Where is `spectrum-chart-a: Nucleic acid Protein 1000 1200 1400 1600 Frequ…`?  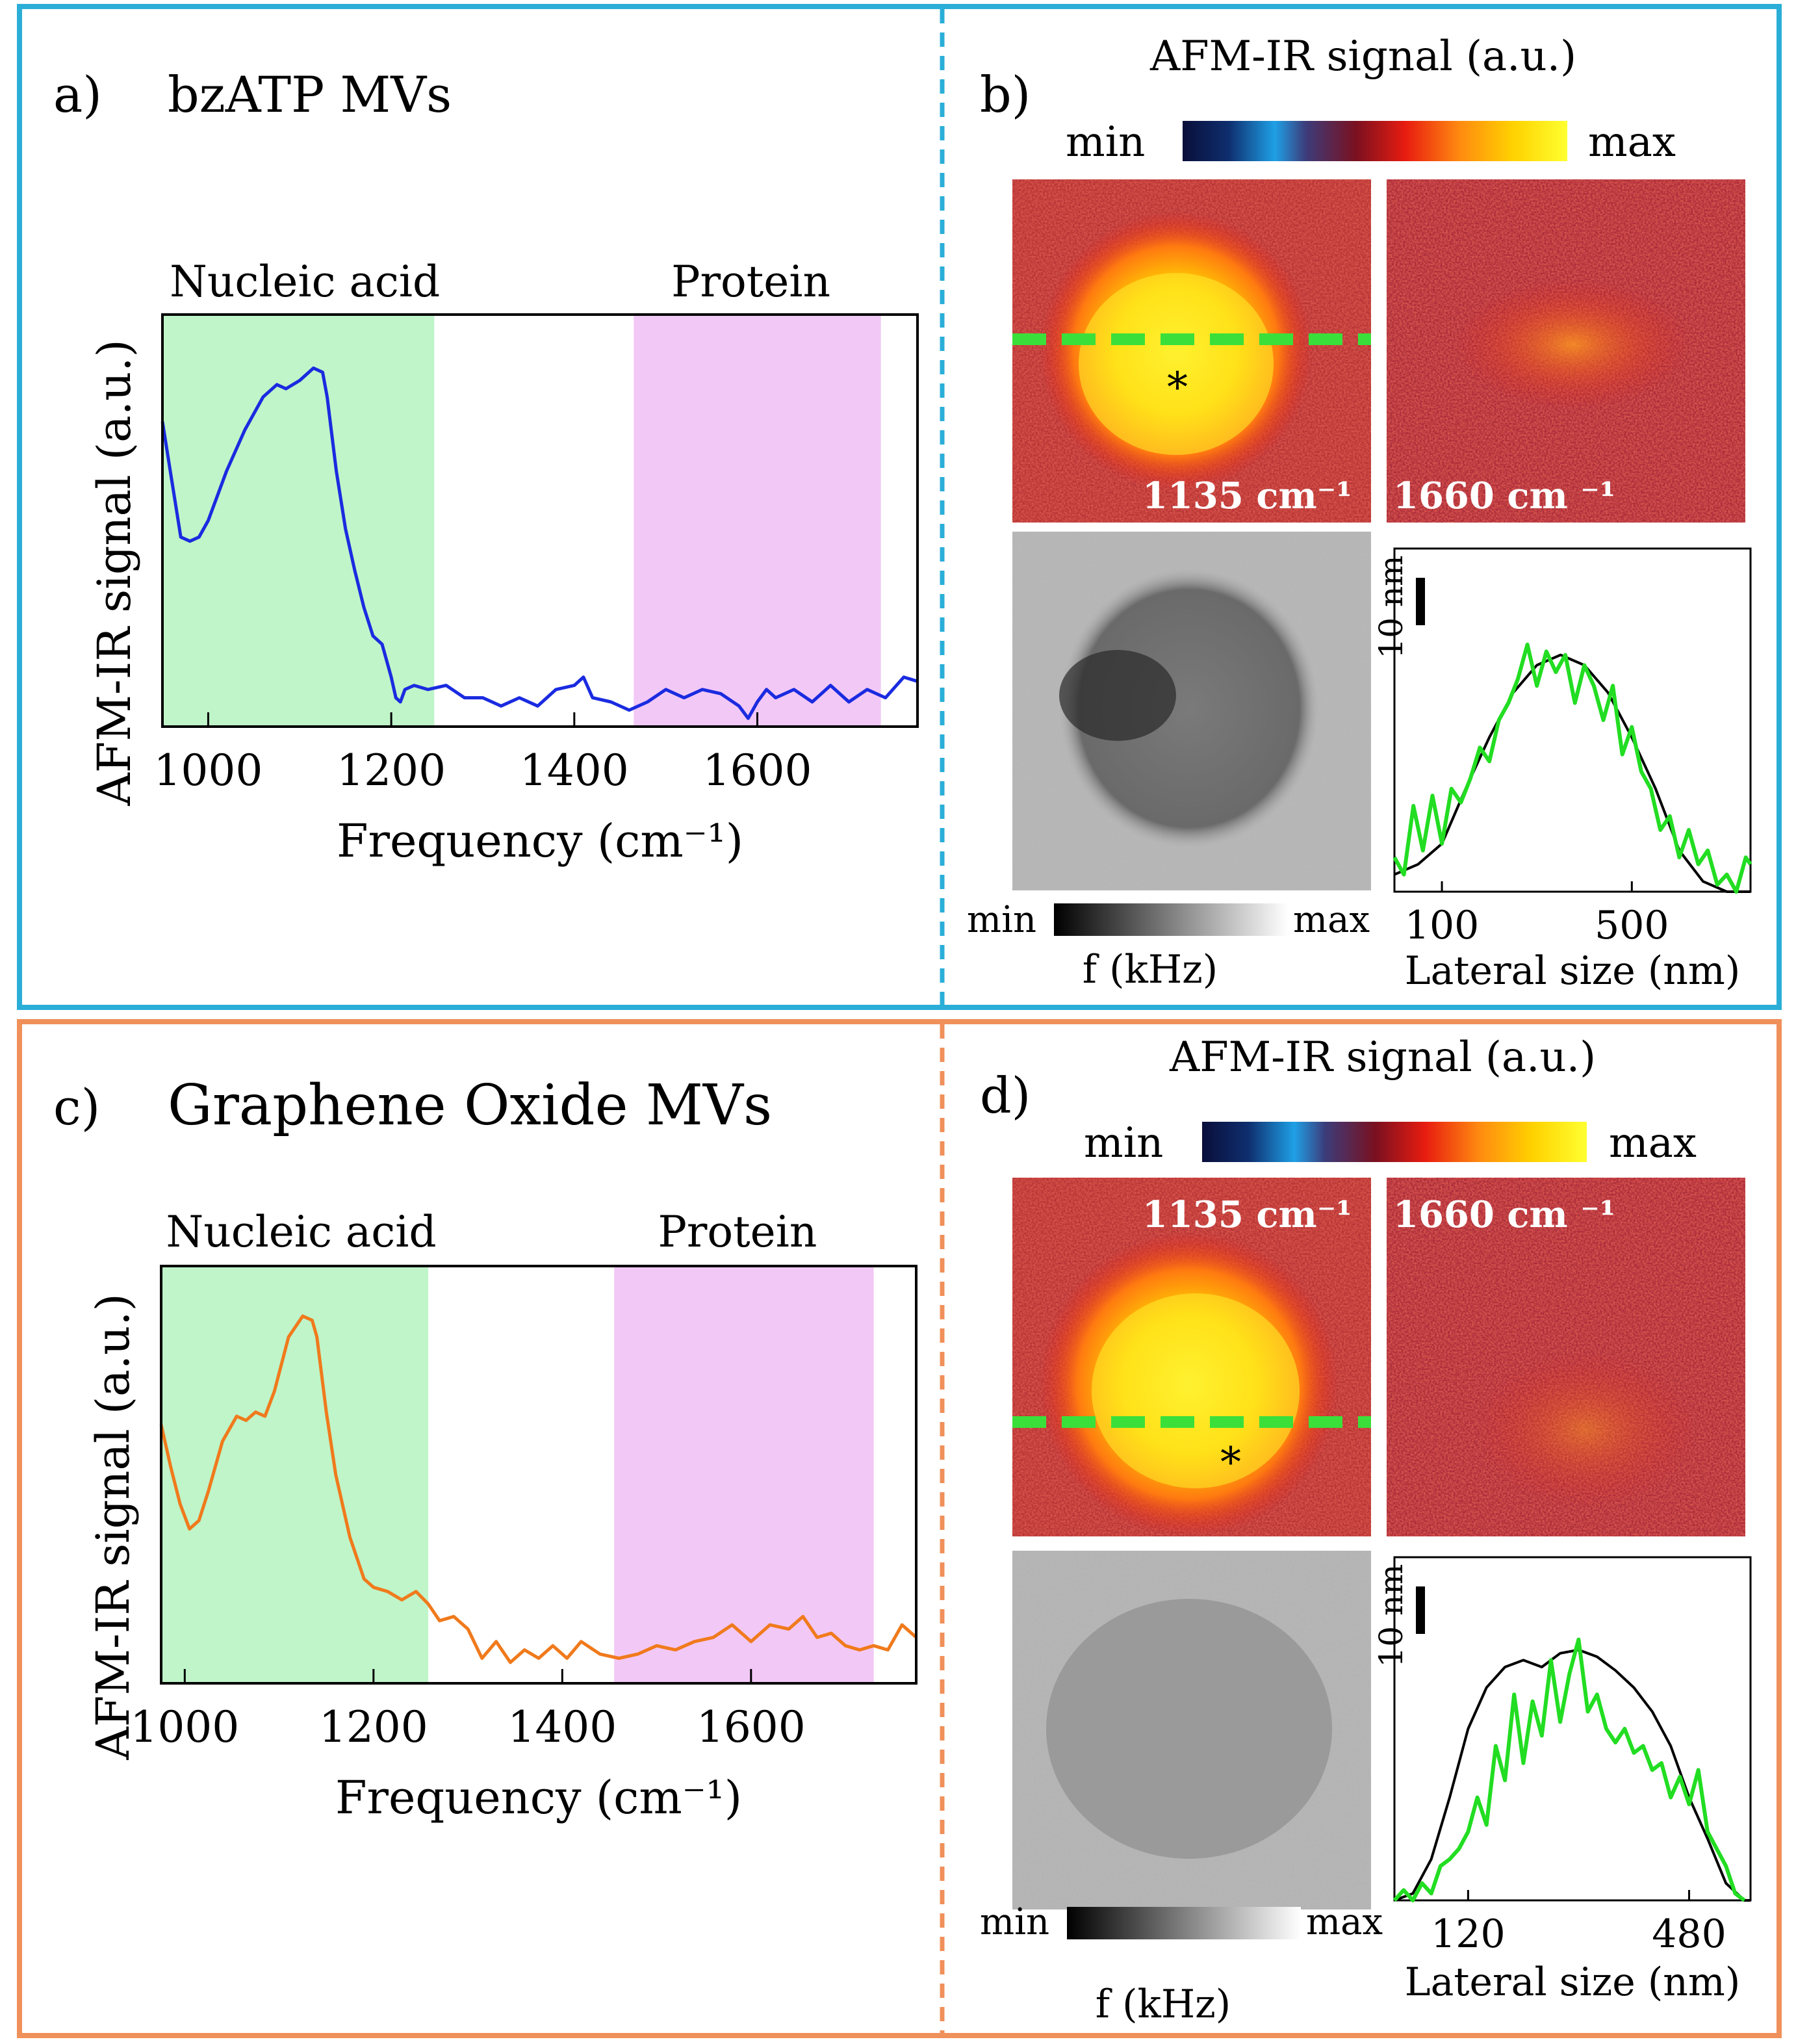
spectrum-chart-a: Nucleic acid Protein 1000 1200 1400 1600 Frequ… is located at coordinates (504, 562).